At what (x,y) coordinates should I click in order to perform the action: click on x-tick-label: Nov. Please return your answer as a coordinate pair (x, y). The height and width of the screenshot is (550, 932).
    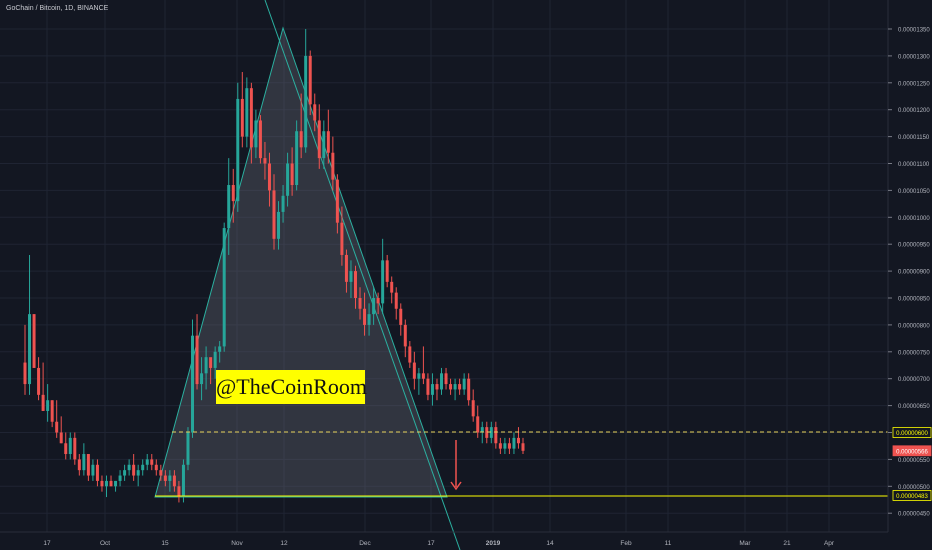
    Looking at the image, I should click on (237, 543).